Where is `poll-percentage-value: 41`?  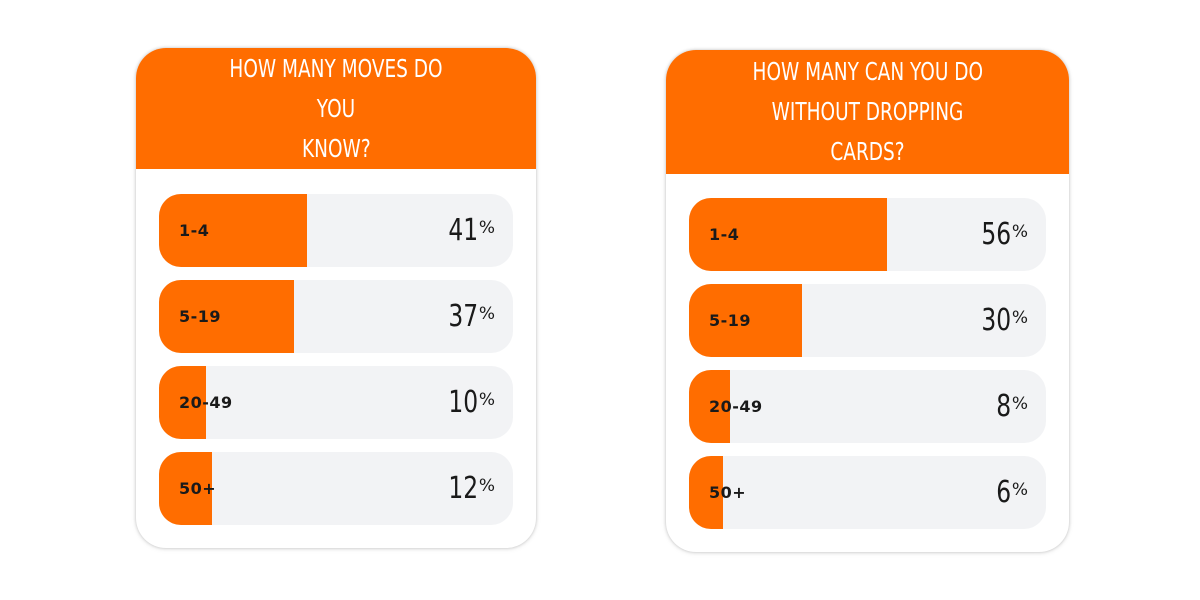
poll-percentage-value: 41 is located at coordinates (463, 230).